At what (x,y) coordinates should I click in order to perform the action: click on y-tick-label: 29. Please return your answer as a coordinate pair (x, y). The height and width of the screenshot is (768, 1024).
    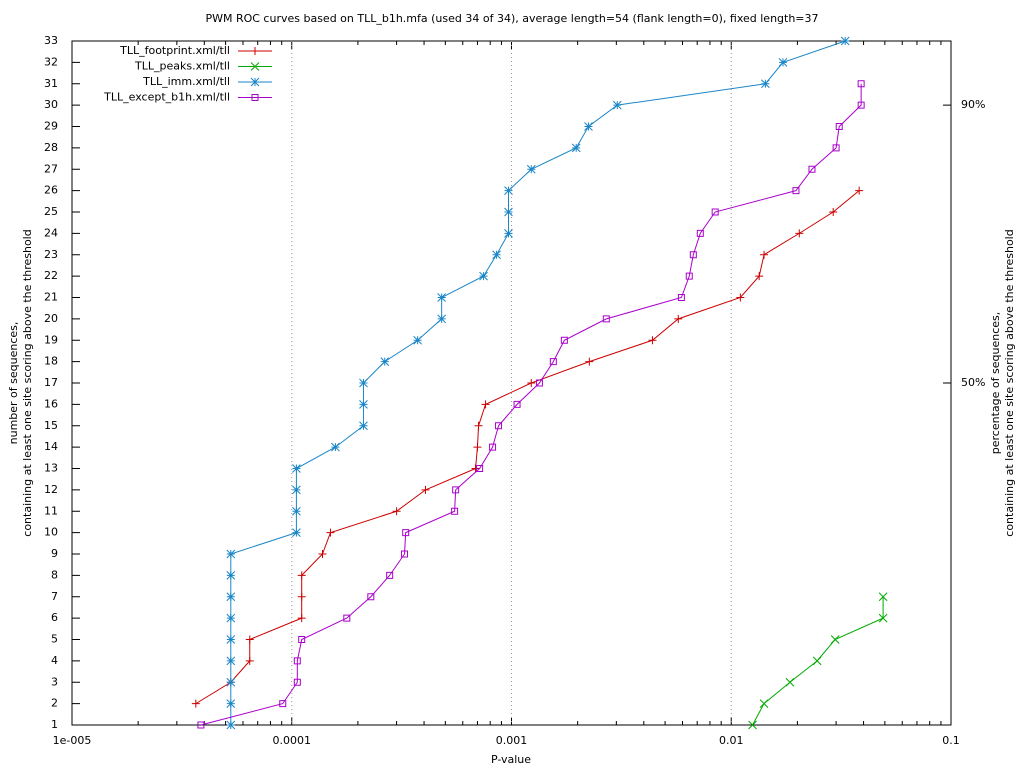
    Looking at the image, I should click on (51, 126).